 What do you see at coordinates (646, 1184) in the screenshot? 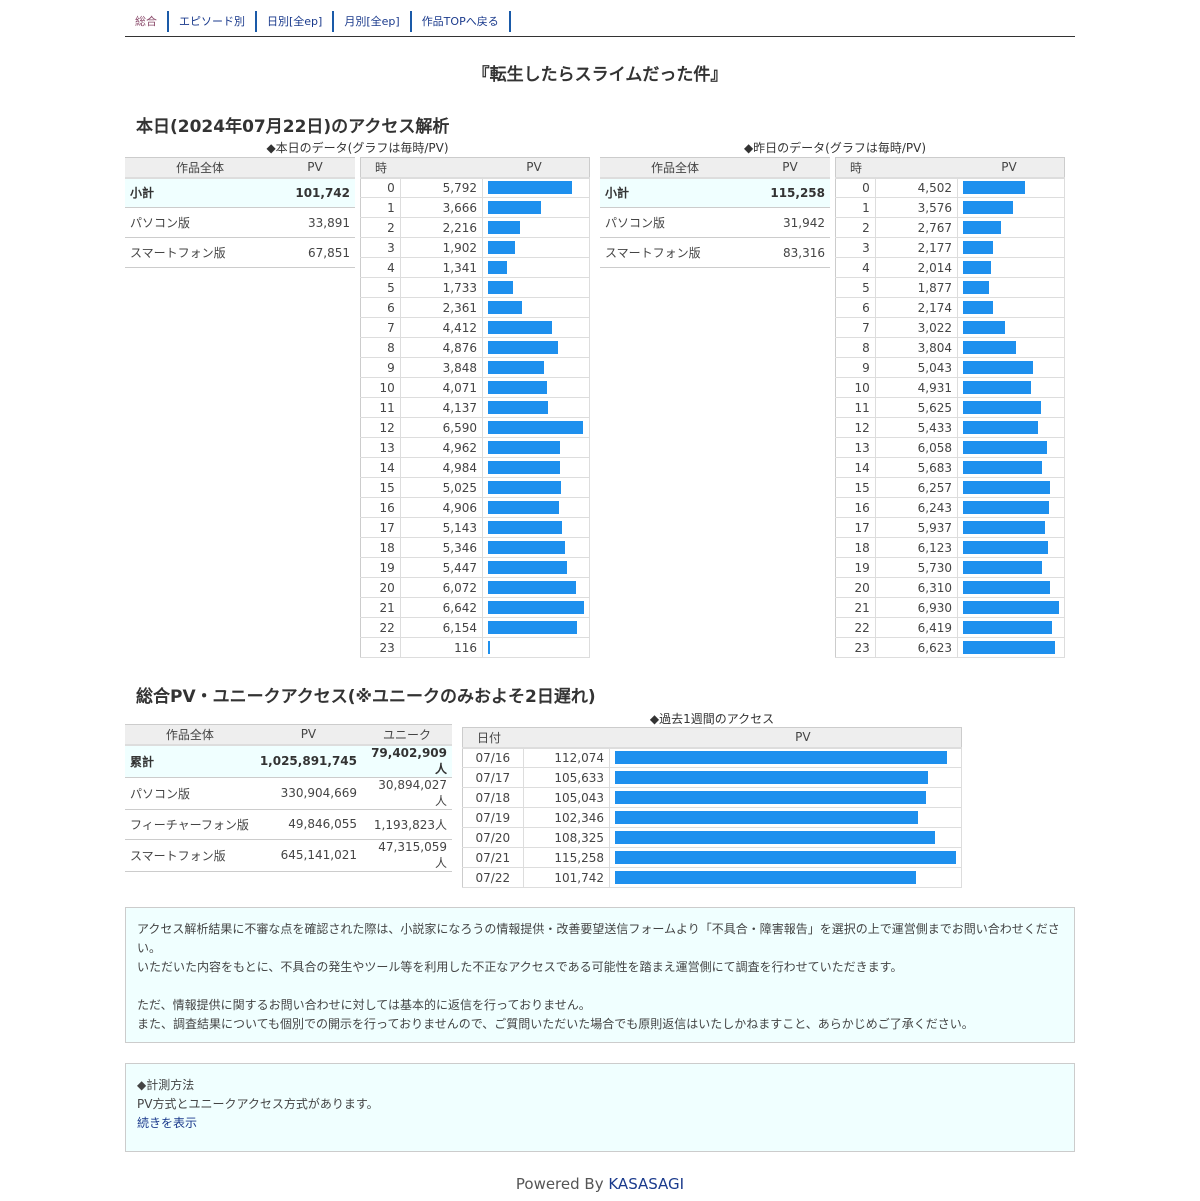
I see `kasasagi-link: KASASAGI` at bounding box center [646, 1184].